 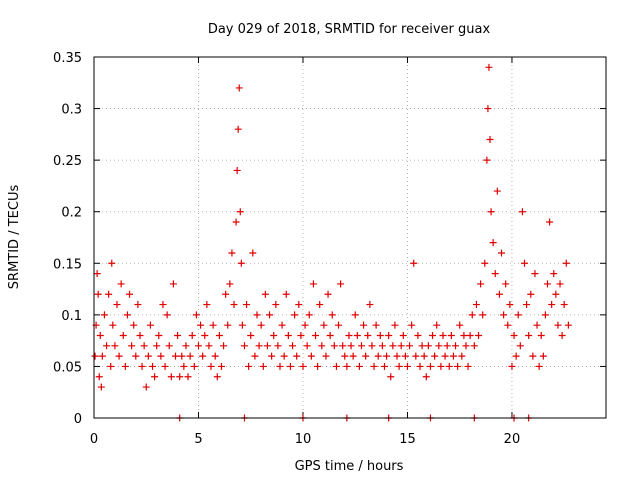 I want to click on x-tick-label: 5, so click(x=198, y=439).